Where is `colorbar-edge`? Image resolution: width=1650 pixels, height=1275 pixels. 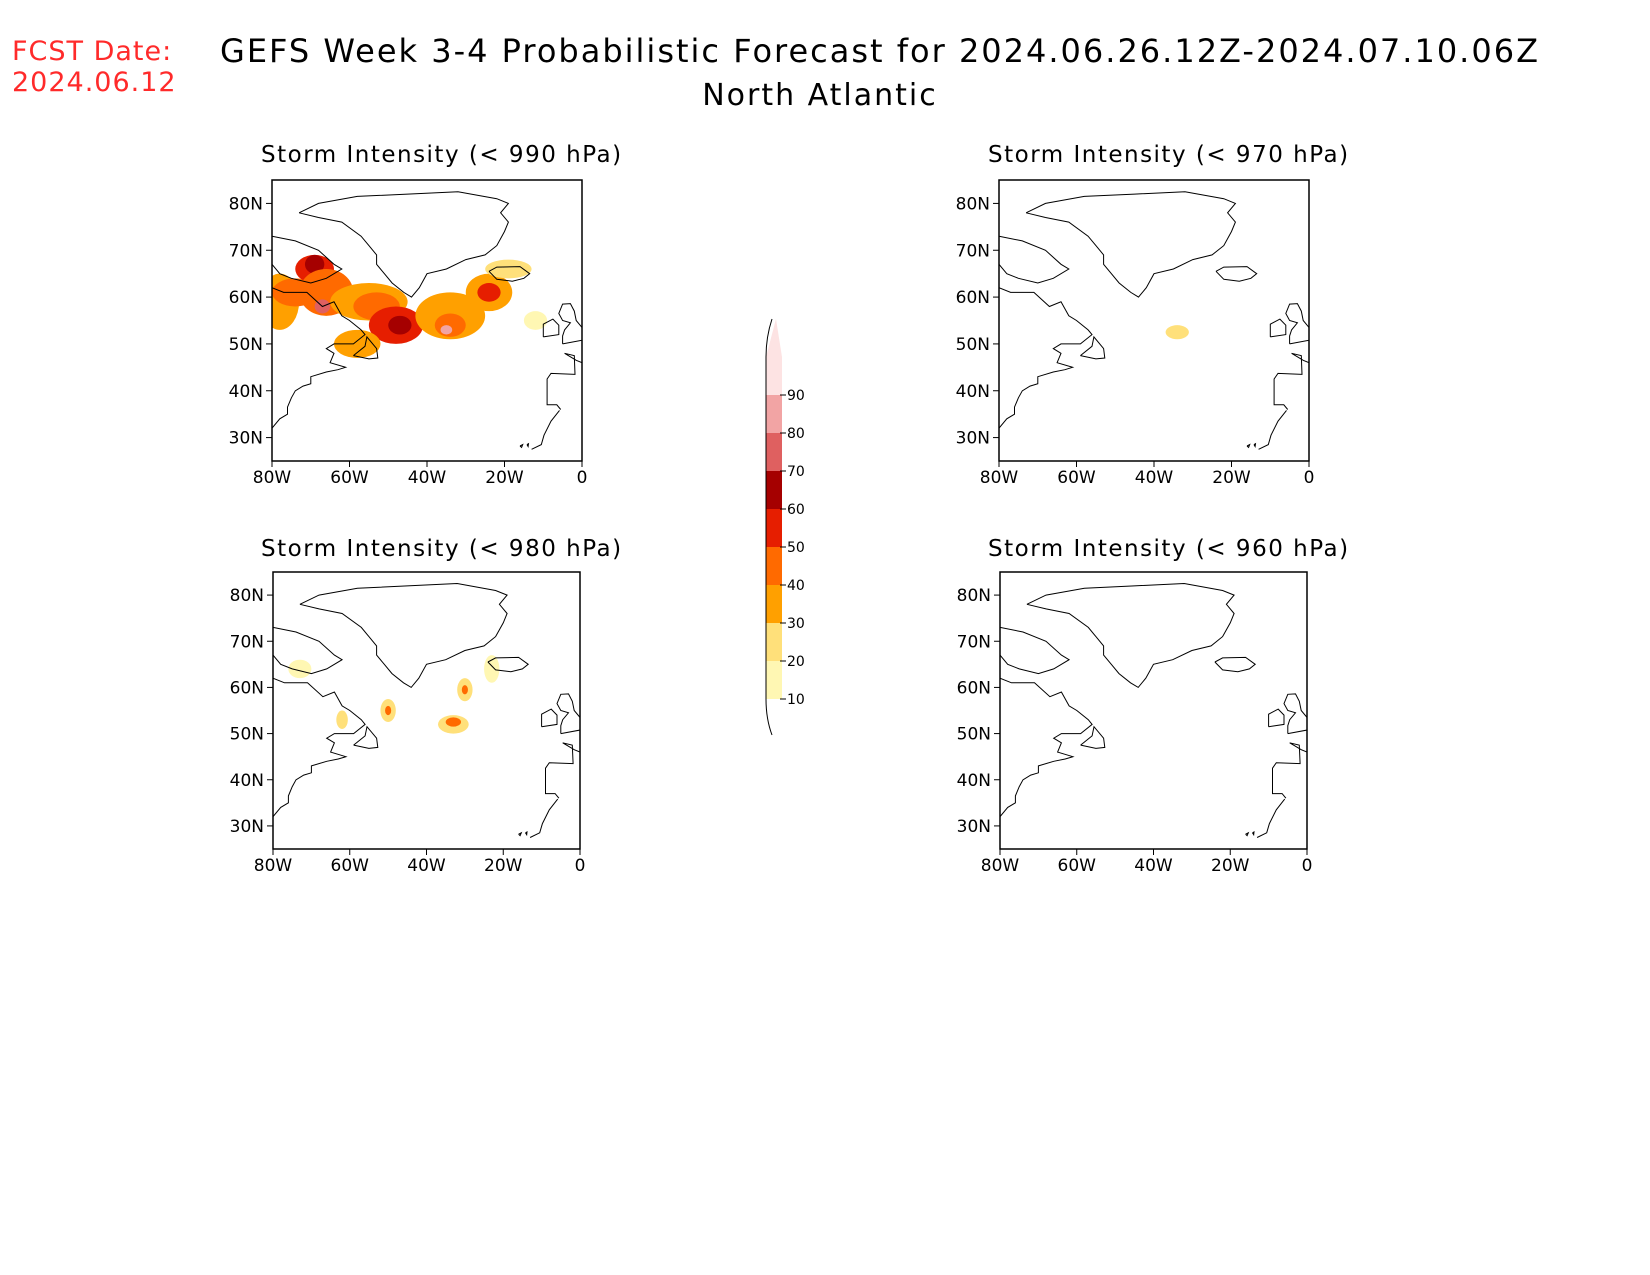
colorbar-edge is located at coordinates (769, 527).